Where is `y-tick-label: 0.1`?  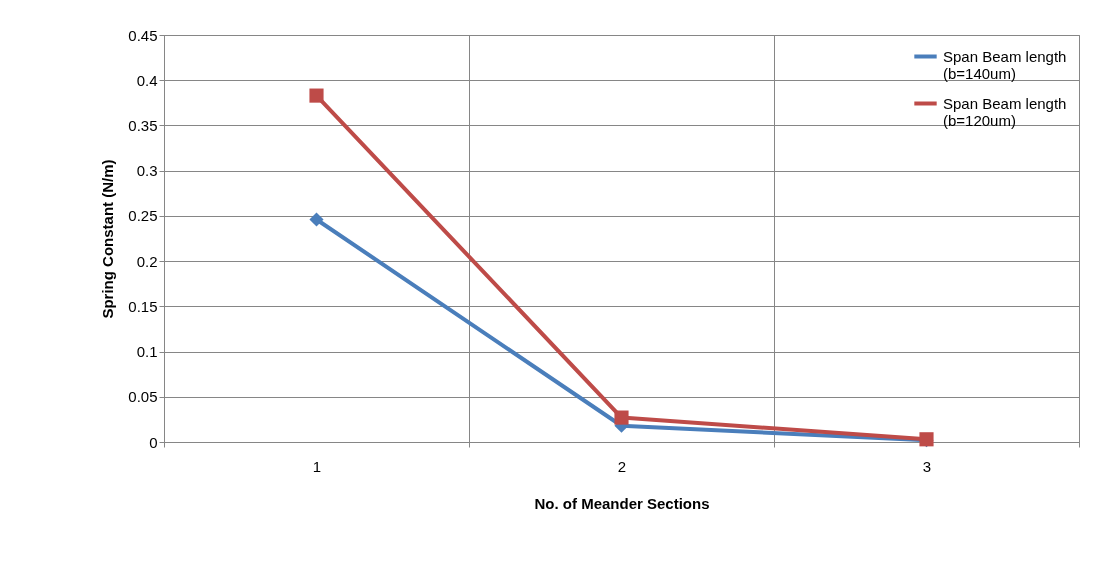 y-tick-label: 0.1 is located at coordinates (147, 352).